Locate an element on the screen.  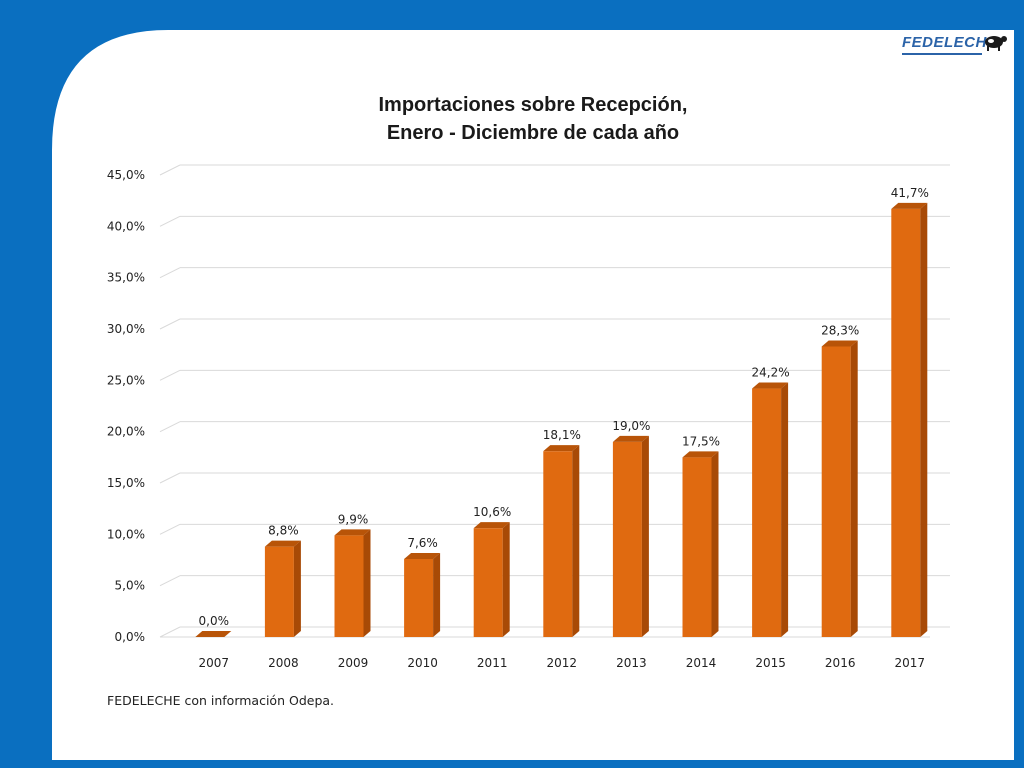
y-tick-label: 35,0% is located at coordinates (126, 278).